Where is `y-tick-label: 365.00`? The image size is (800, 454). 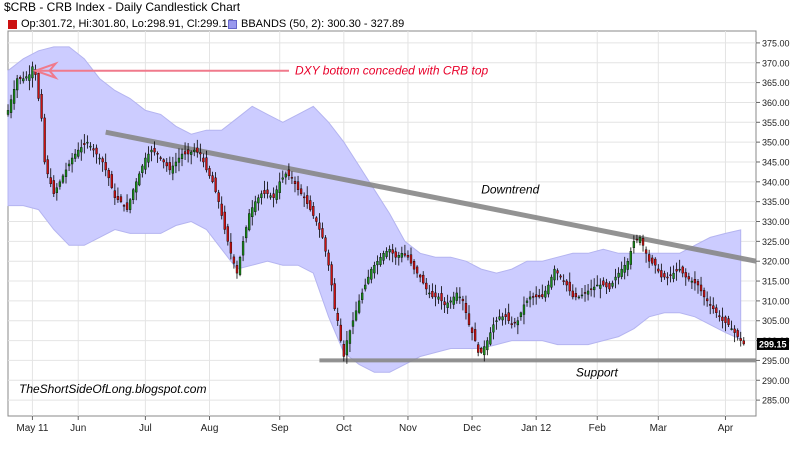
y-tick-label: 365.00 is located at coordinates (776, 83).